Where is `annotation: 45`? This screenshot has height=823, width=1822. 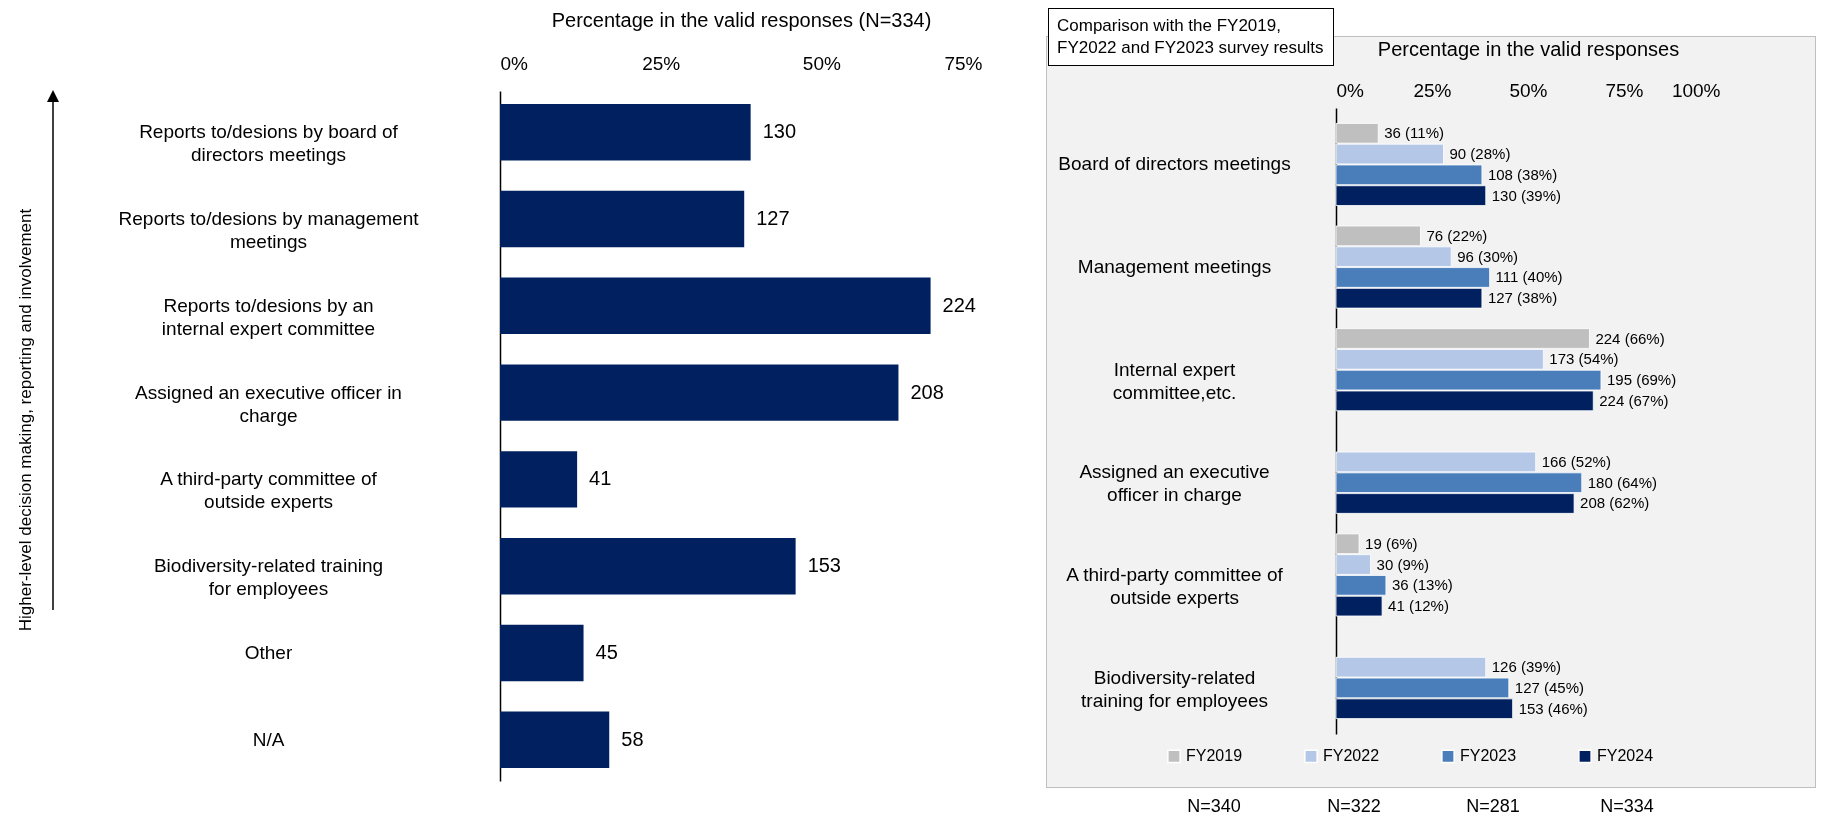
annotation: 45 is located at coordinates (606, 651).